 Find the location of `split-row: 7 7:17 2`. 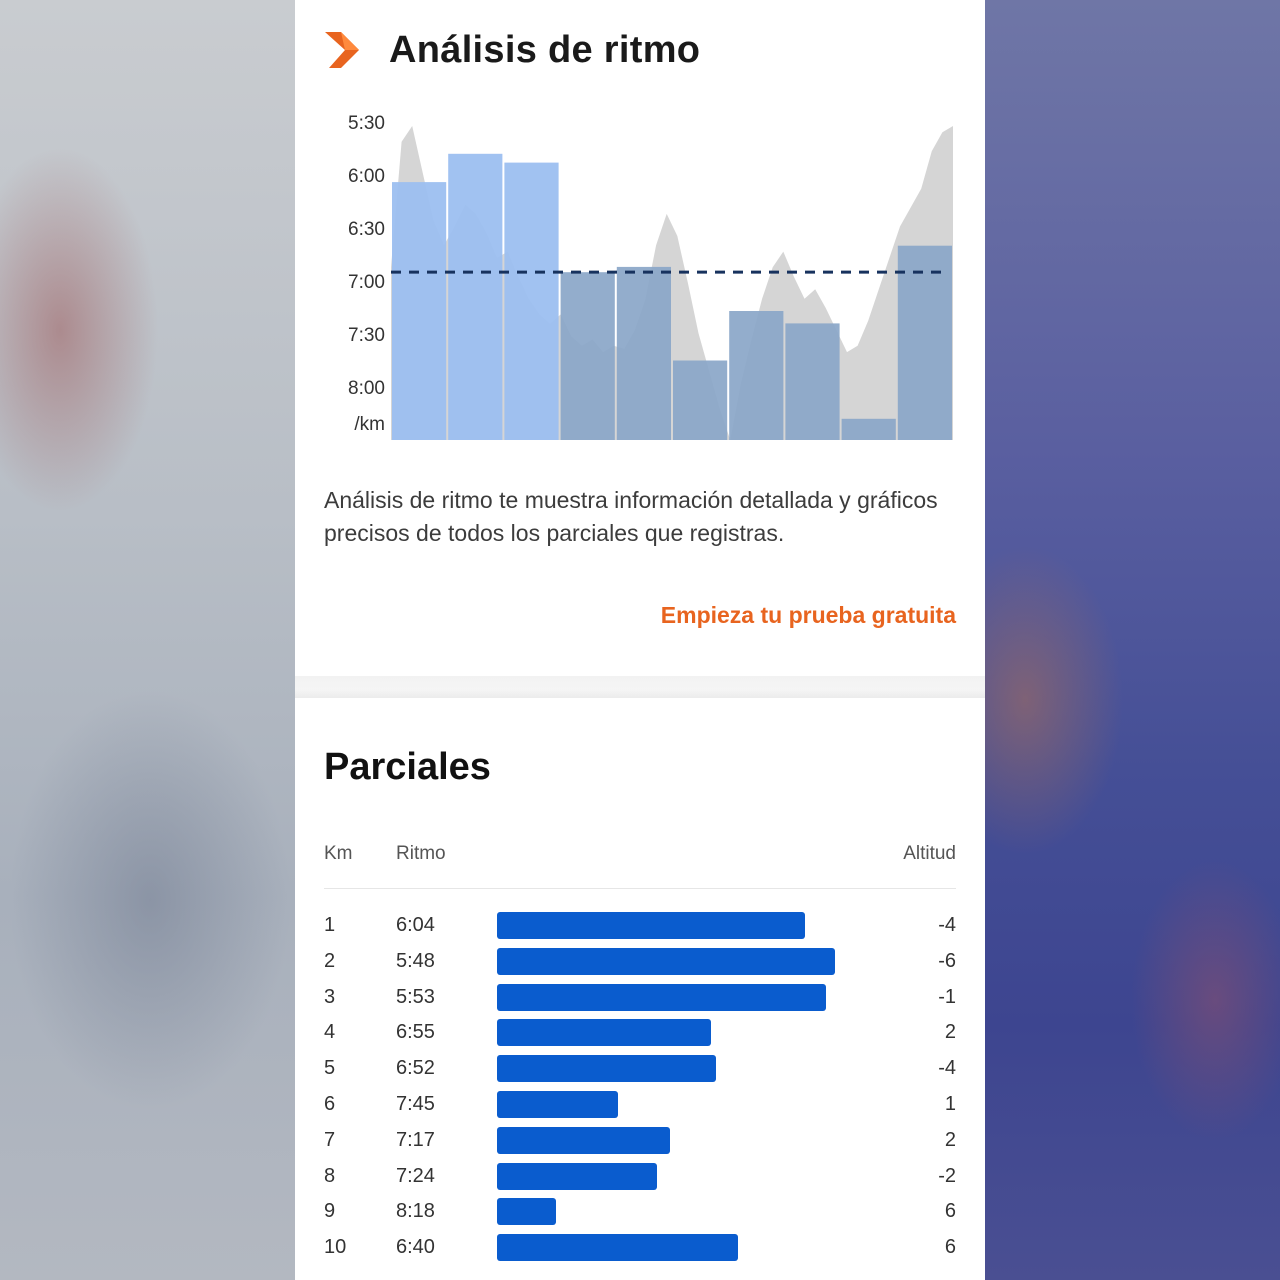

split-row: 7 7:17 2 is located at coordinates (640, 1141).